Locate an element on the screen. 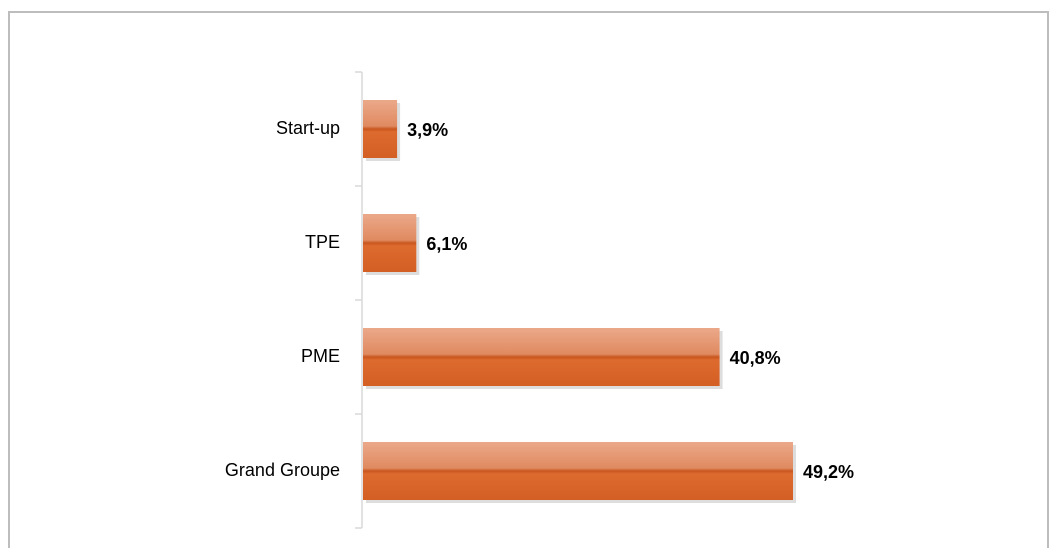  y-tick-label: Start-up is located at coordinates (308, 128).